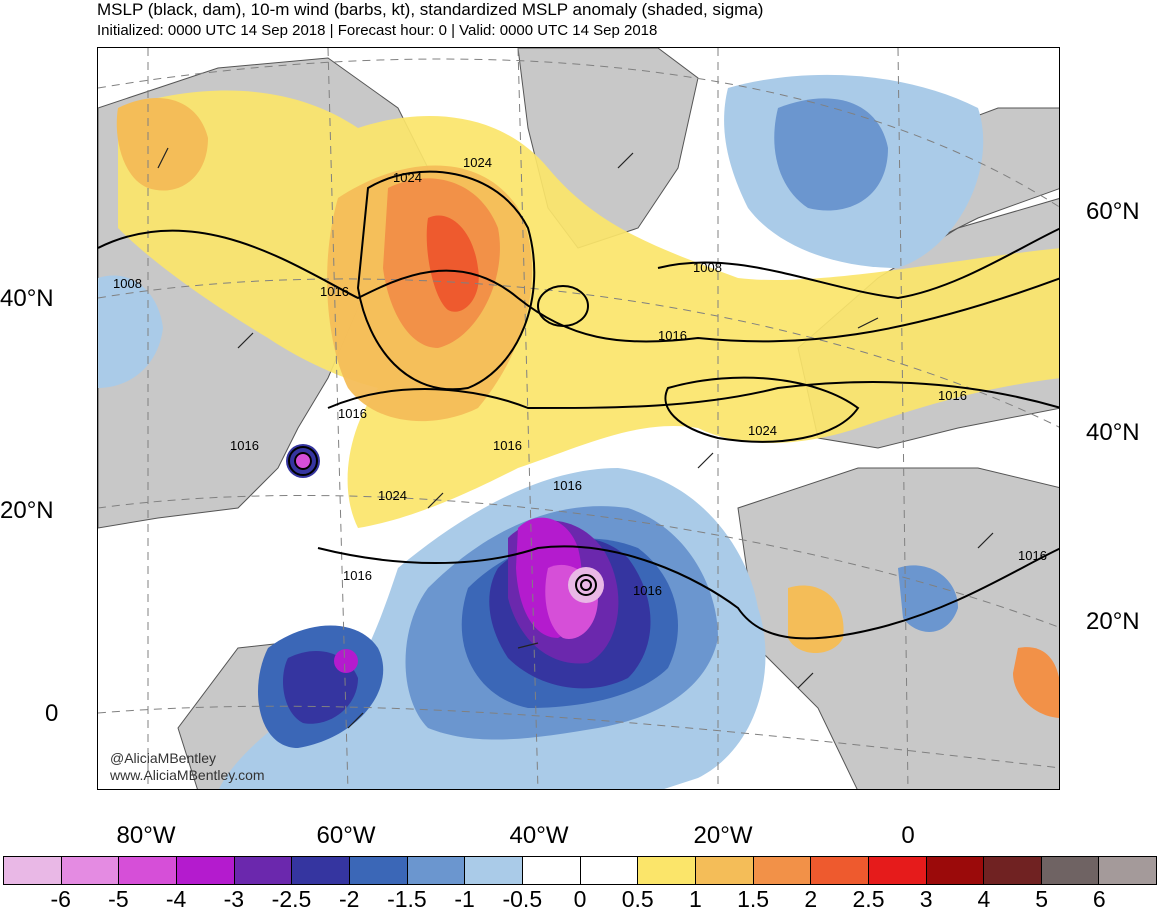 The image size is (1160, 913). I want to click on lat-label-left-20n: 20°N, so click(27, 510).